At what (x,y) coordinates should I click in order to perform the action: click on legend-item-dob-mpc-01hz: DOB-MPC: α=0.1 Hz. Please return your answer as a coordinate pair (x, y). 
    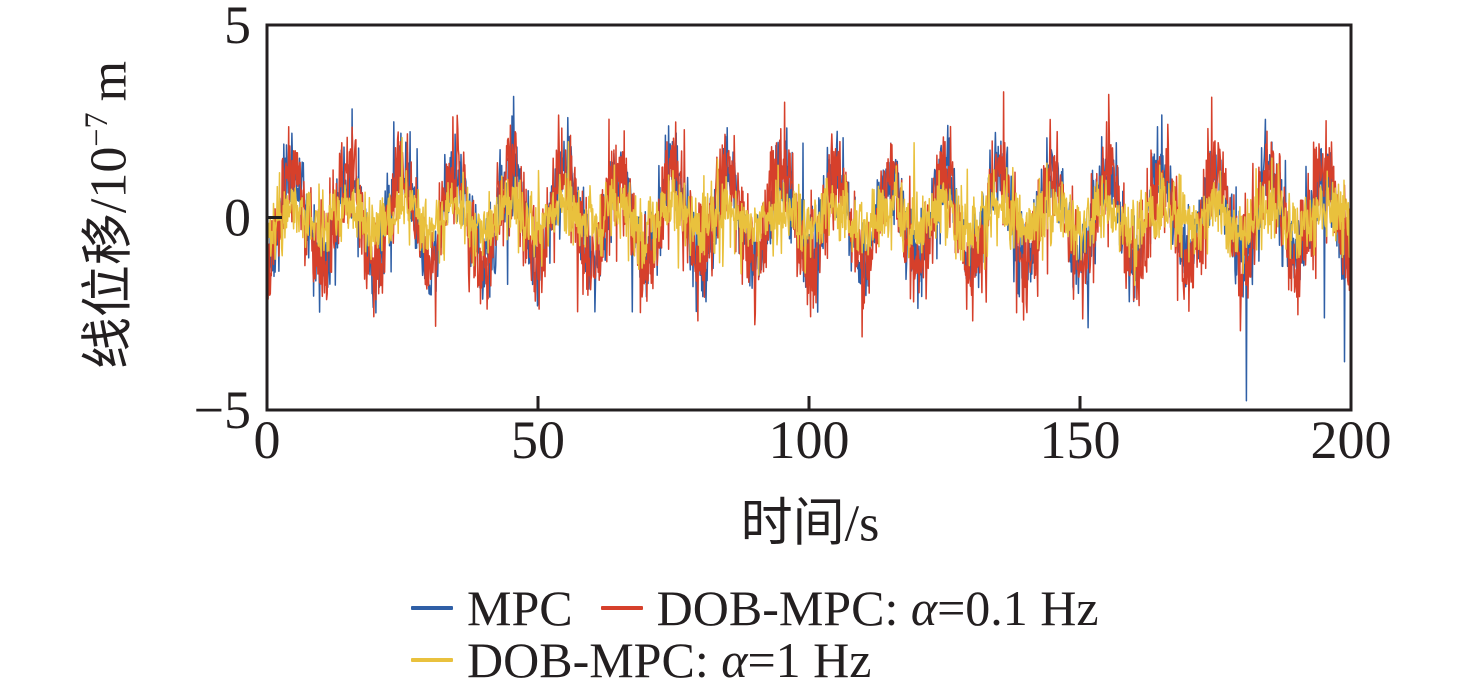
    Looking at the image, I should click on (849, 608).